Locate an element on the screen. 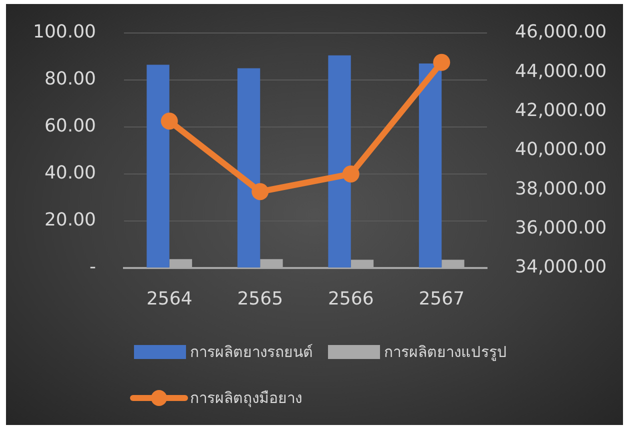 The height and width of the screenshot is (429, 629). legend-label: การผลิตยางรถยนต์ is located at coordinates (251, 352).